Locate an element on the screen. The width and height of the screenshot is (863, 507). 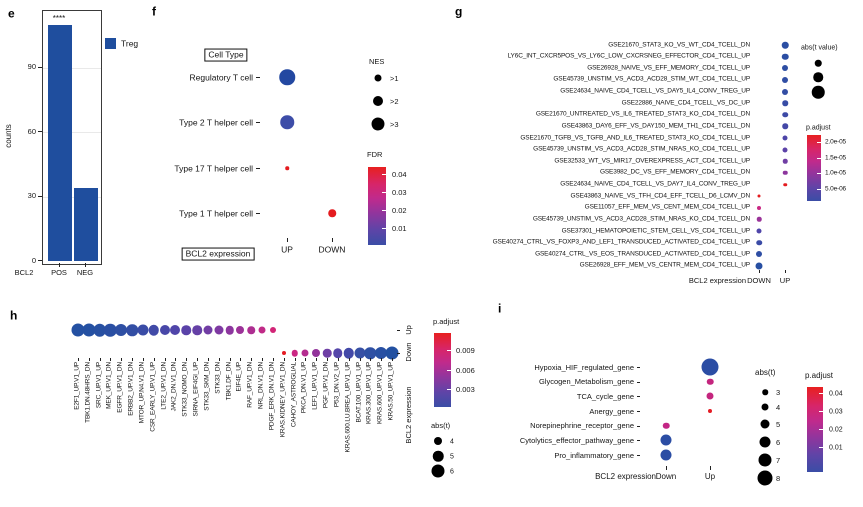
panel-letter: g is located at coordinates (459, 11).